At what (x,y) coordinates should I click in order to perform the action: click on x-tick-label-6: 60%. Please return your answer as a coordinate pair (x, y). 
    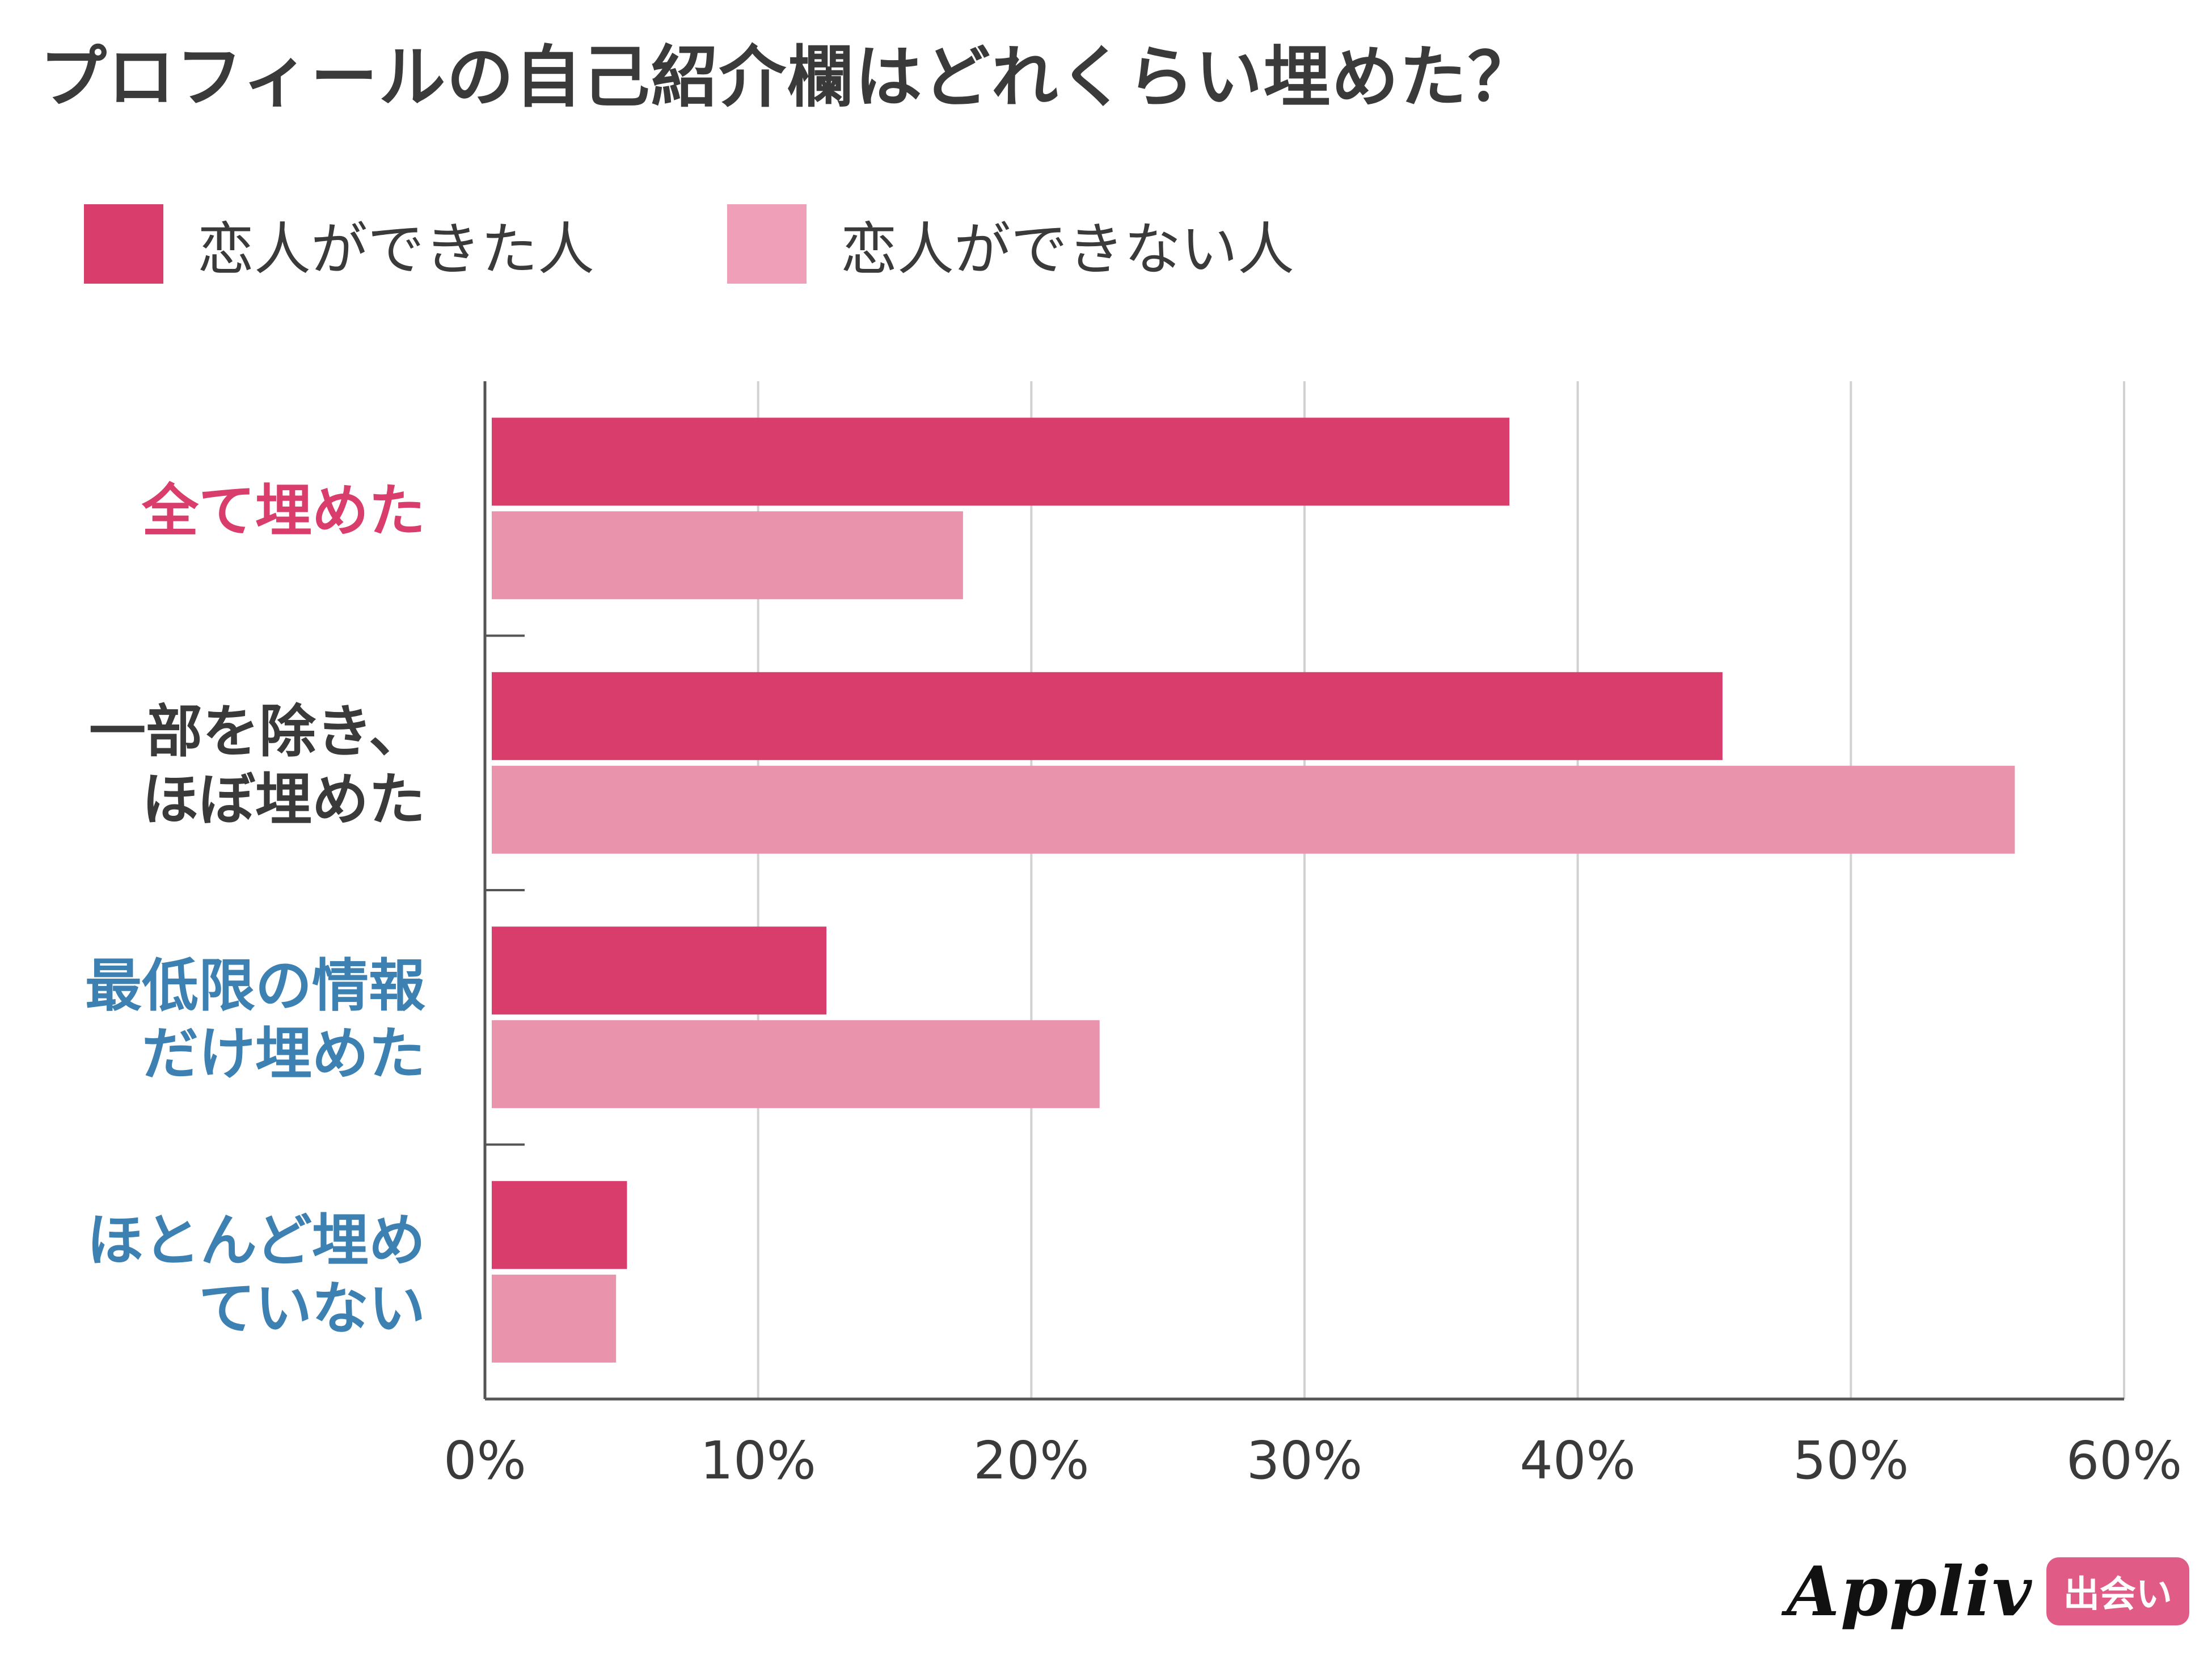
    Looking at the image, I should click on (2124, 1460).